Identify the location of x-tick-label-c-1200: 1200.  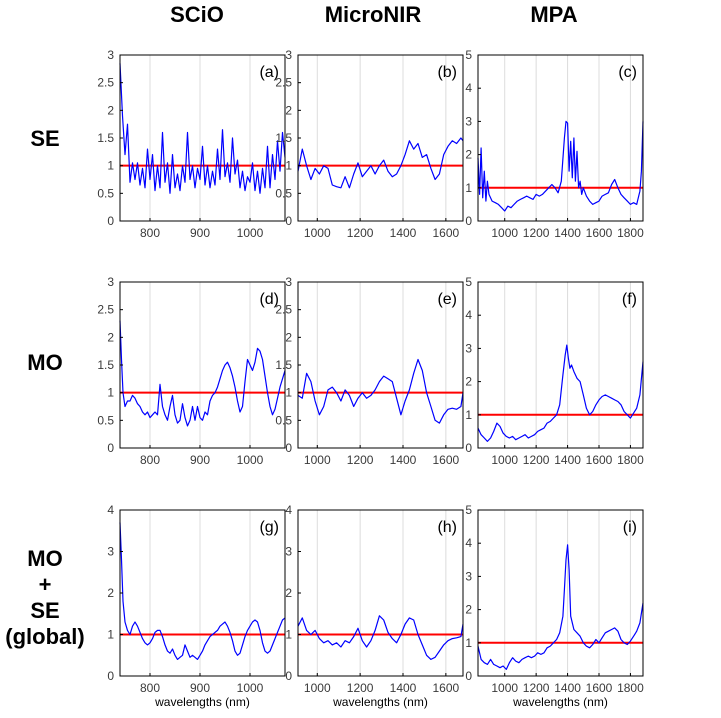
(536, 233).